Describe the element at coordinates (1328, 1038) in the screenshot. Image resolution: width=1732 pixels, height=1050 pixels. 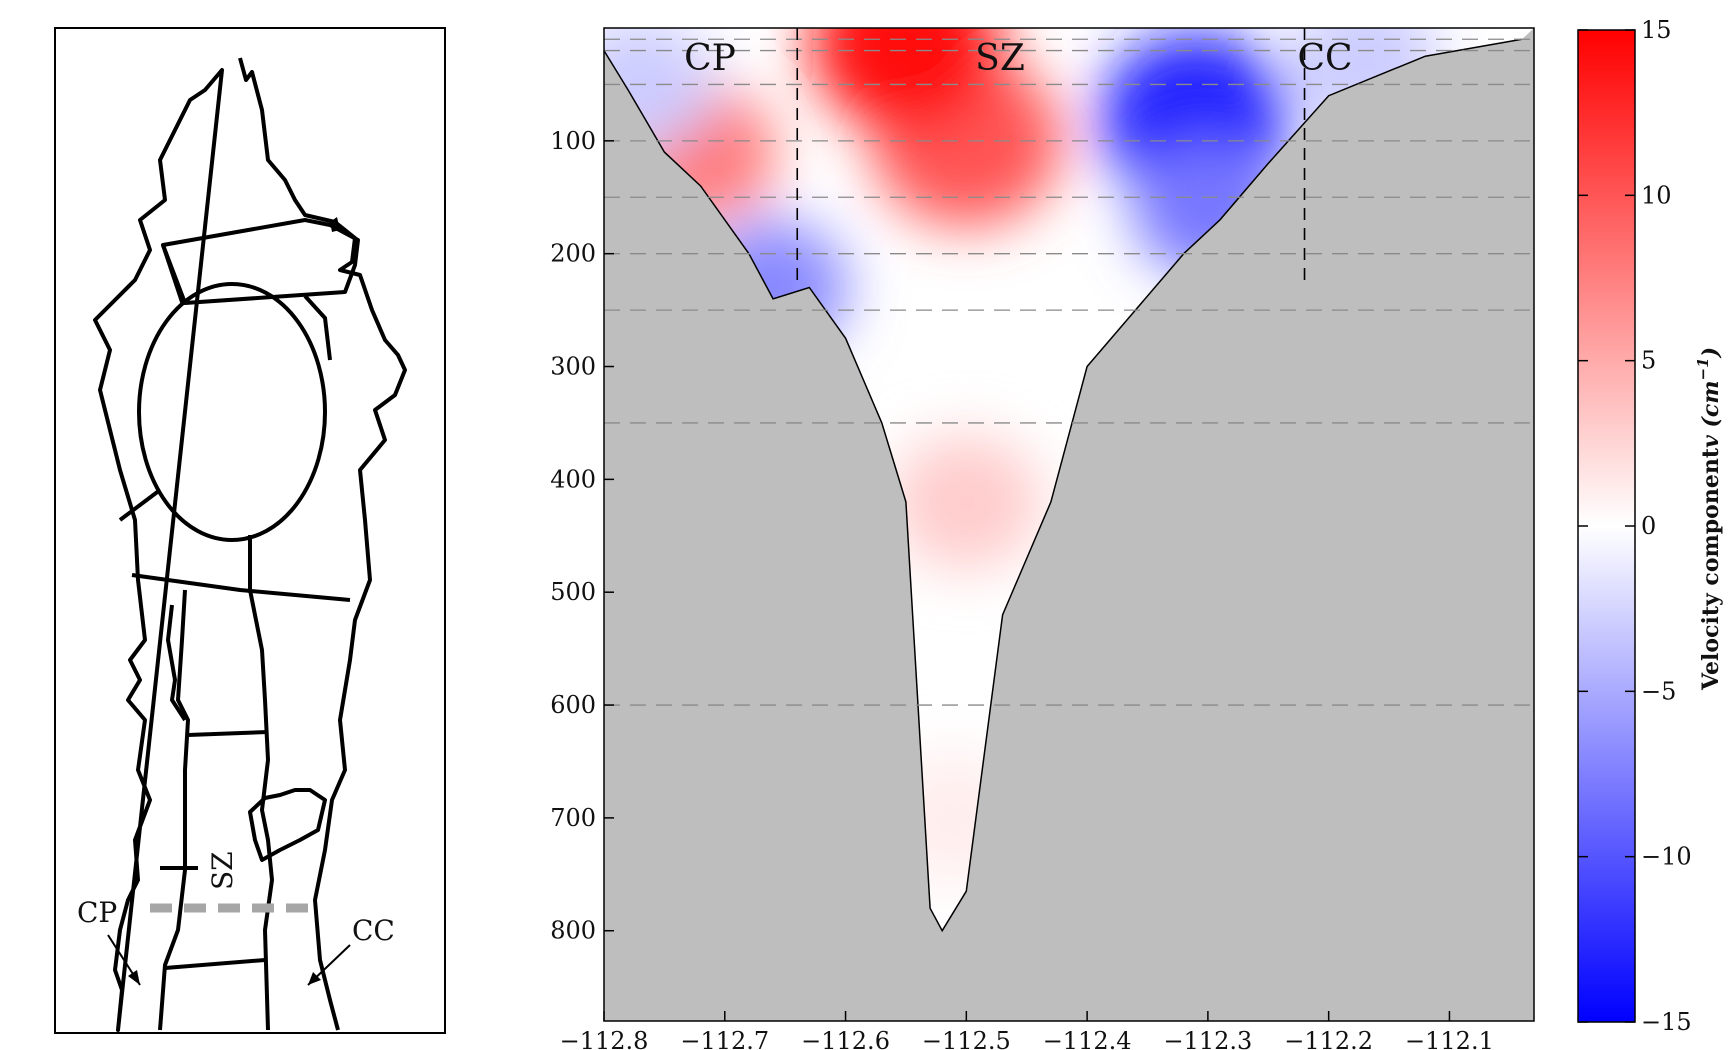
I see `x-tick-label-6: −112.2` at that location.